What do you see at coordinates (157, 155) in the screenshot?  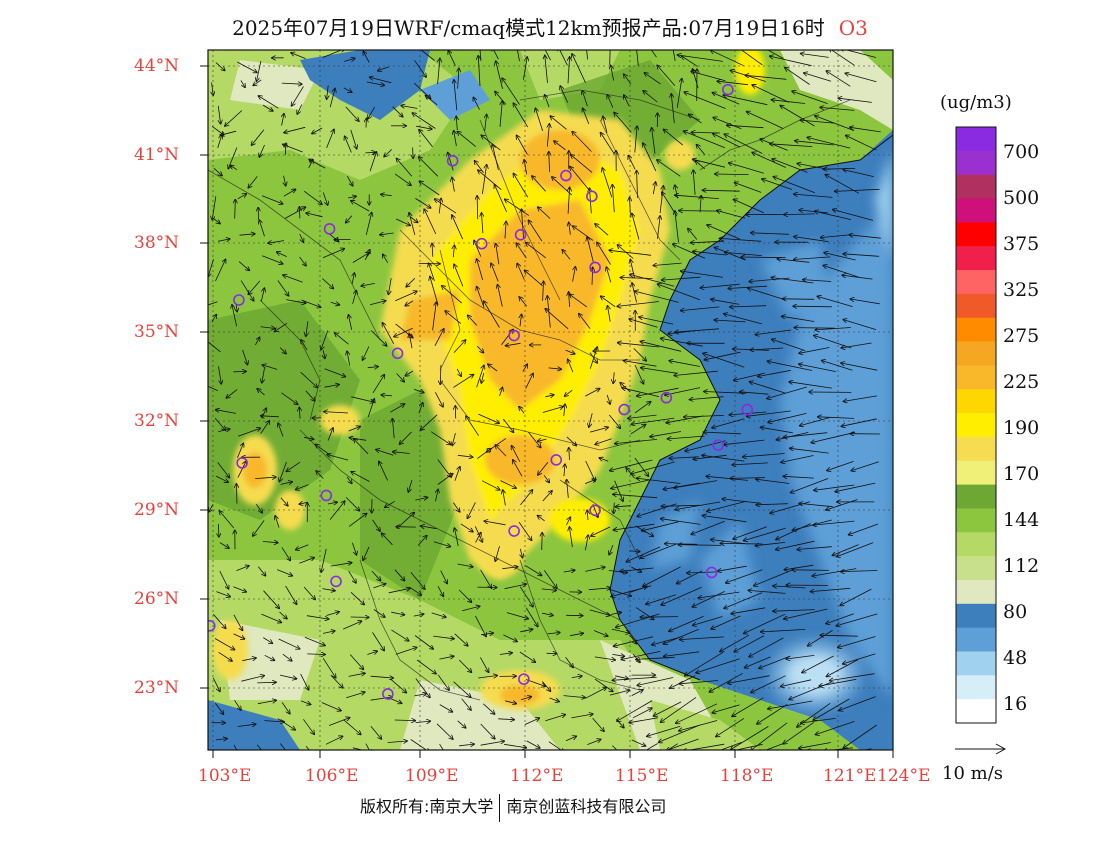 I see `lat-label-41: 41°N` at bounding box center [157, 155].